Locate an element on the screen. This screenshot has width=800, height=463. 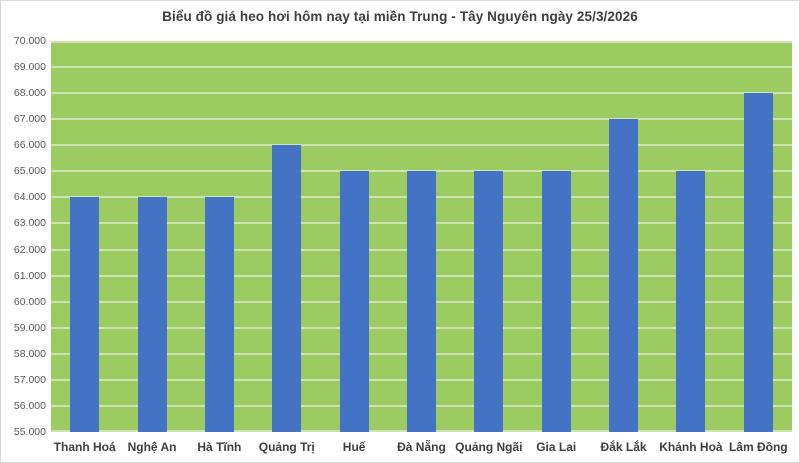
y-tick-label: 62.000 is located at coordinates (29, 249).